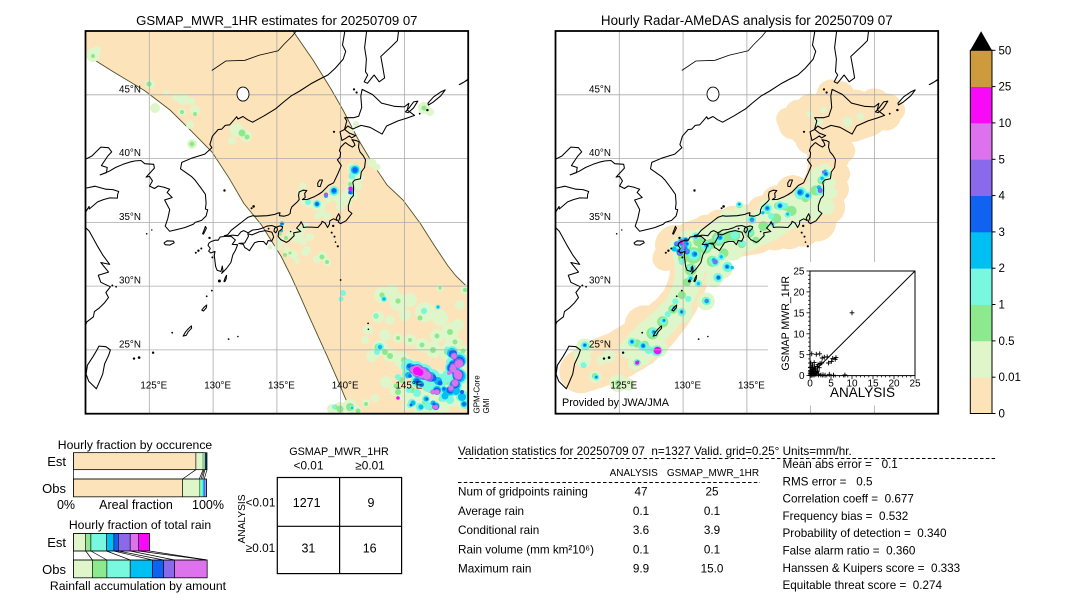 This screenshot has height=612, width=1080. I want to click on svg-text:Equitable threat score = 0.27: Equitable threat score = 0.274, so click(863, 585).